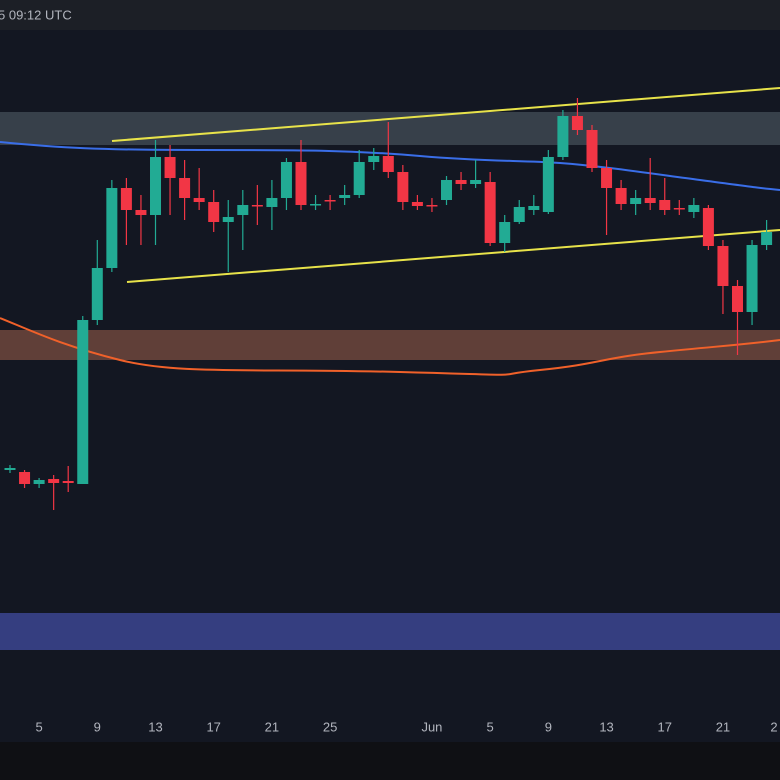 The image size is (780, 780). I want to click on timestamp: 5 09:12 UTC, so click(36, 14).